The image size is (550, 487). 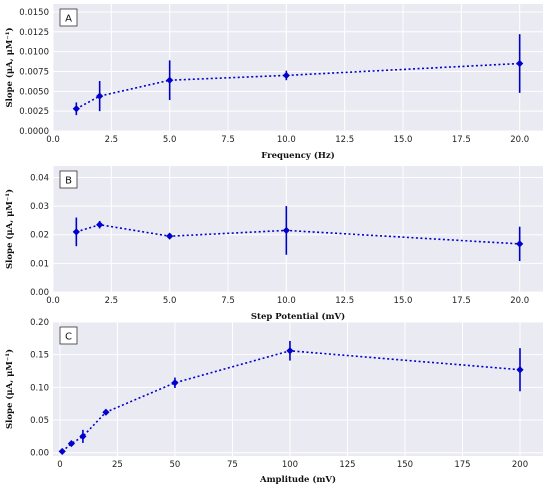 What do you see at coordinates (297, 479) in the screenshot?
I see `x-axis-label: Amplitude (mV)` at bounding box center [297, 479].